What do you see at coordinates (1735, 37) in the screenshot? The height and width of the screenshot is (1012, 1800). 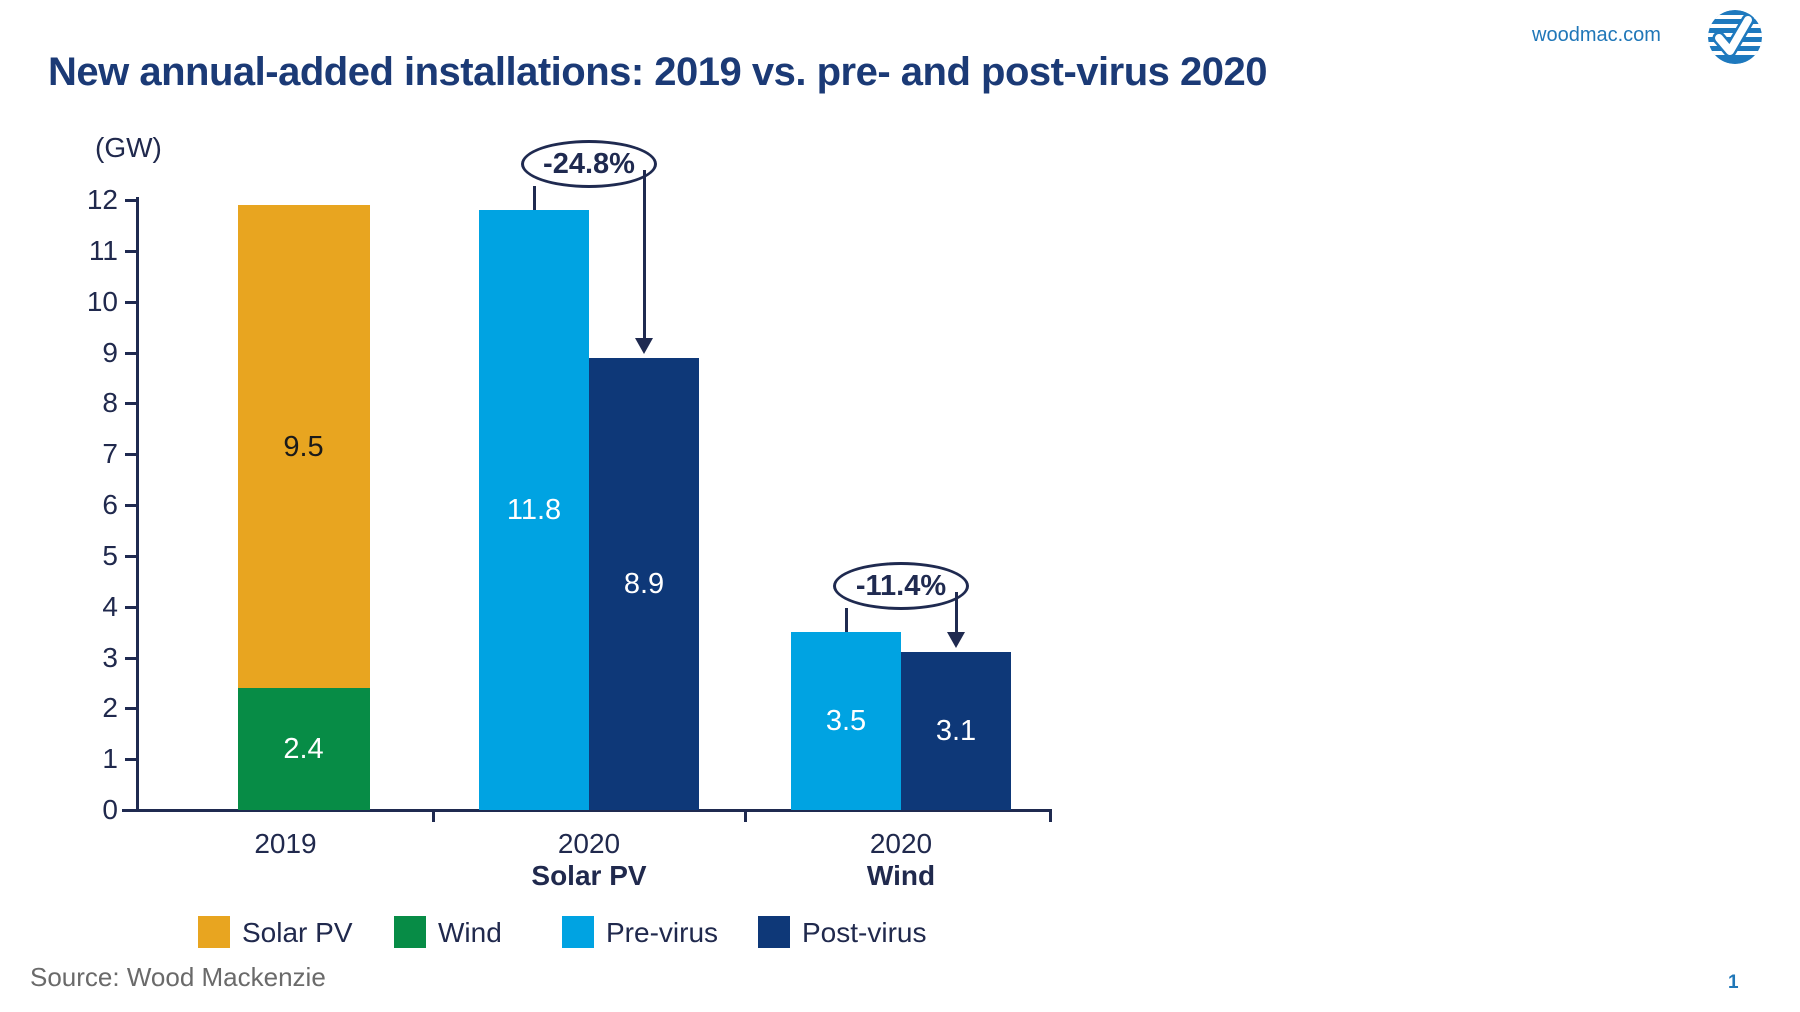 I see `woodmac-globe-check-icon` at bounding box center [1735, 37].